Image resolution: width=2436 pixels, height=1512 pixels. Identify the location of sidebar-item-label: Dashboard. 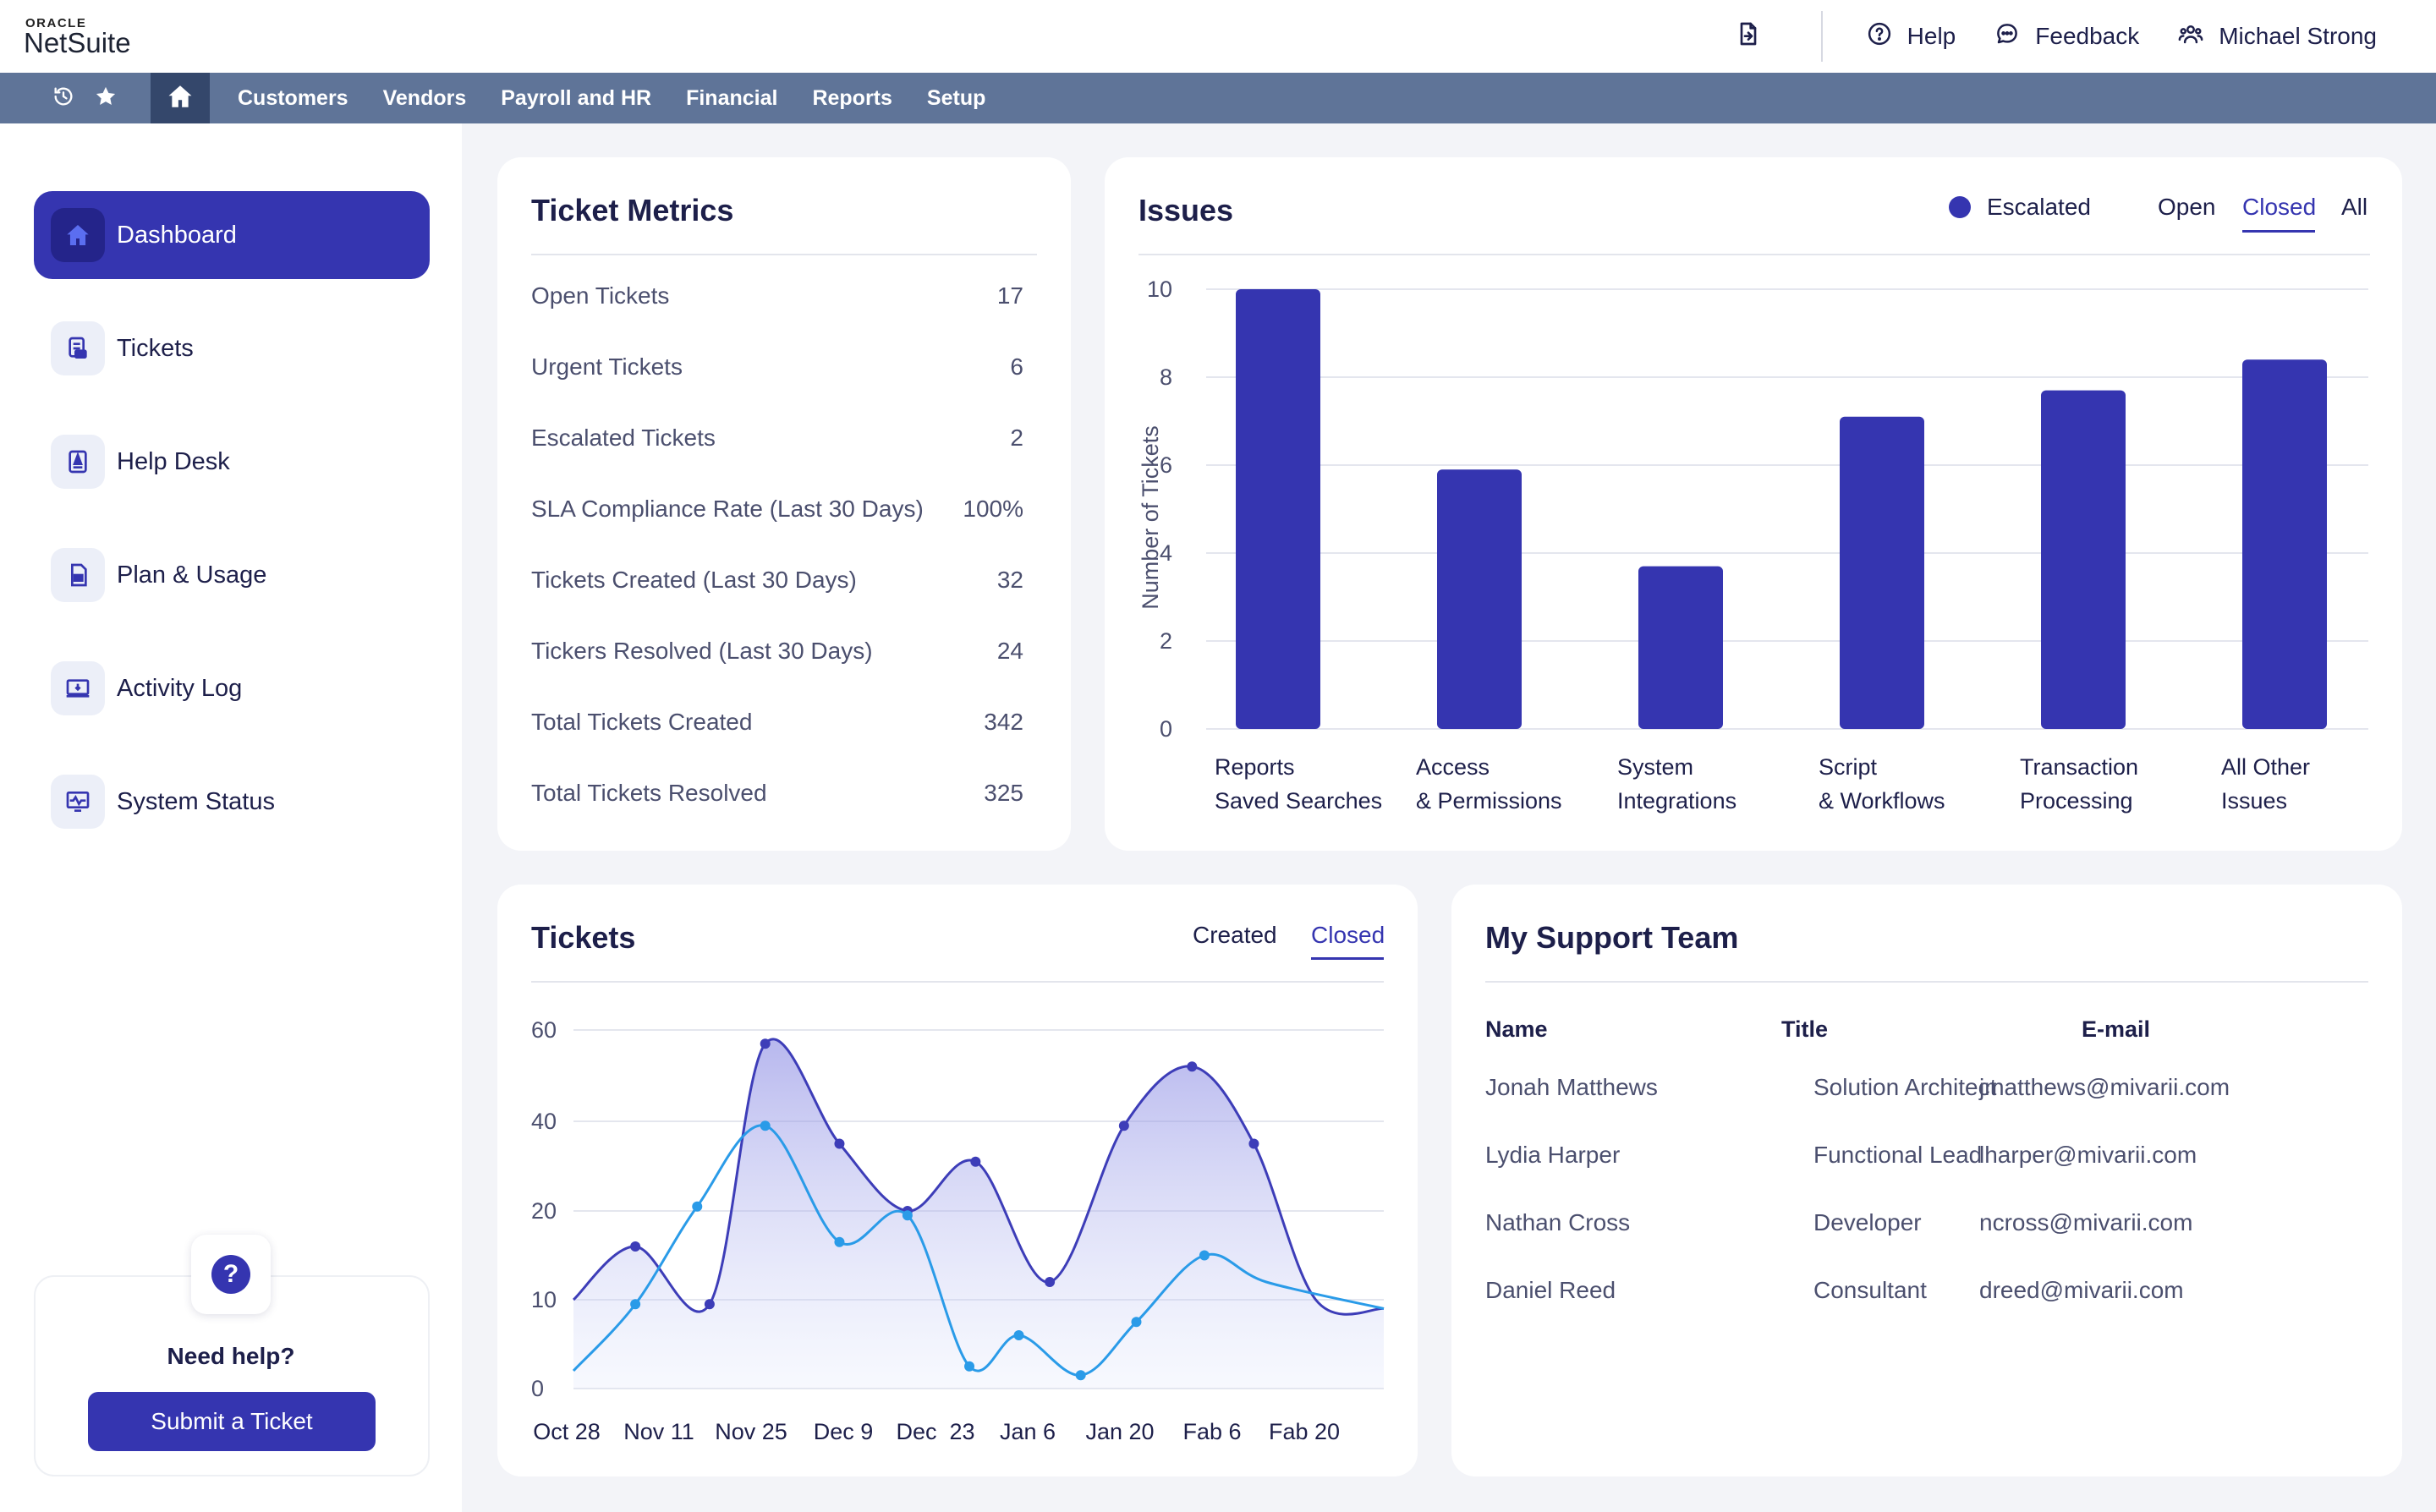
(177, 235).